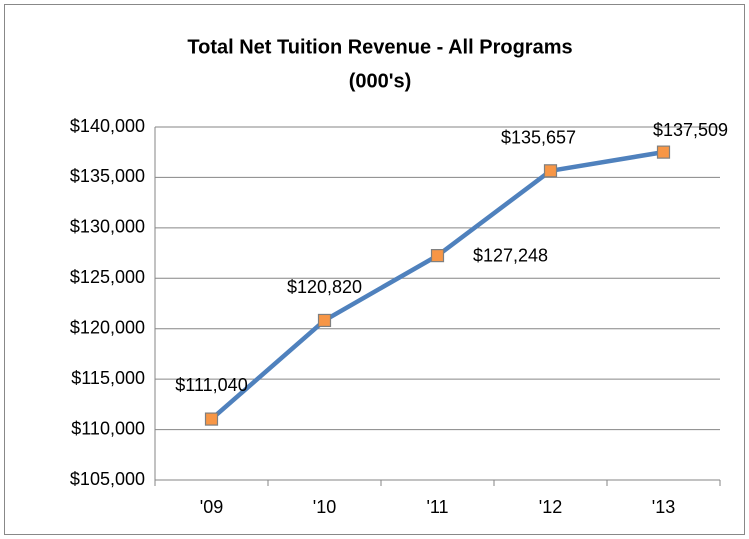 Image resolution: width=749 pixels, height=539 pixels. I want to click on y-tick-label: $115,000, so click(108, 378).